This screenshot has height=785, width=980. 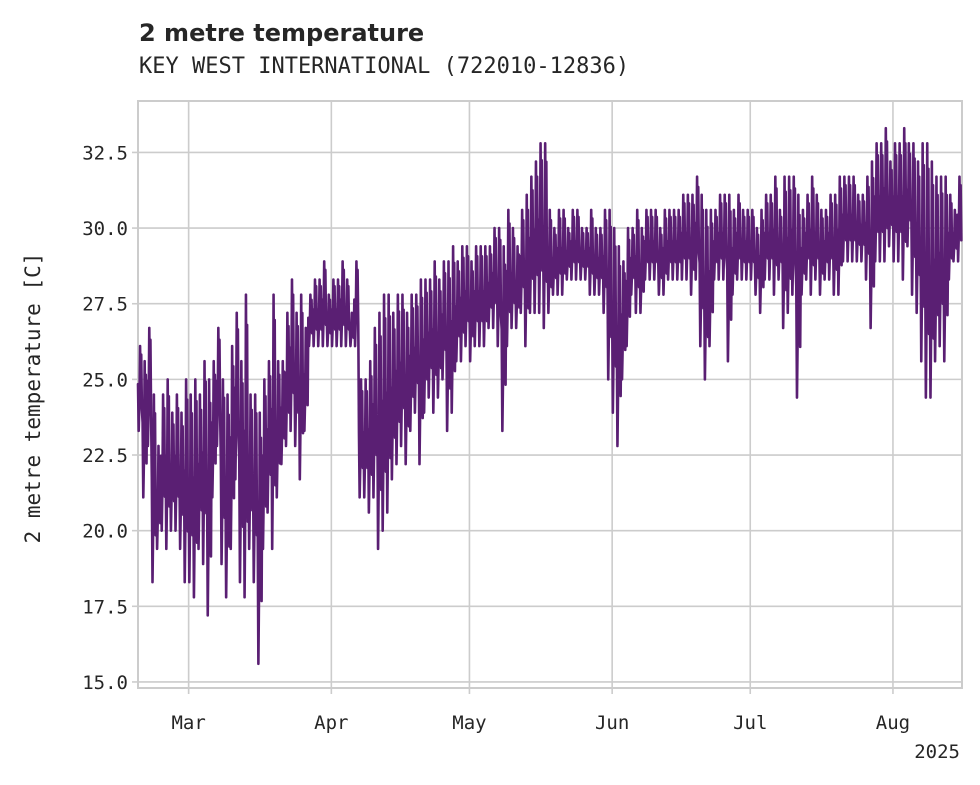 I want to click on y-tick-label: 25.0, so click(x=105, y=380).